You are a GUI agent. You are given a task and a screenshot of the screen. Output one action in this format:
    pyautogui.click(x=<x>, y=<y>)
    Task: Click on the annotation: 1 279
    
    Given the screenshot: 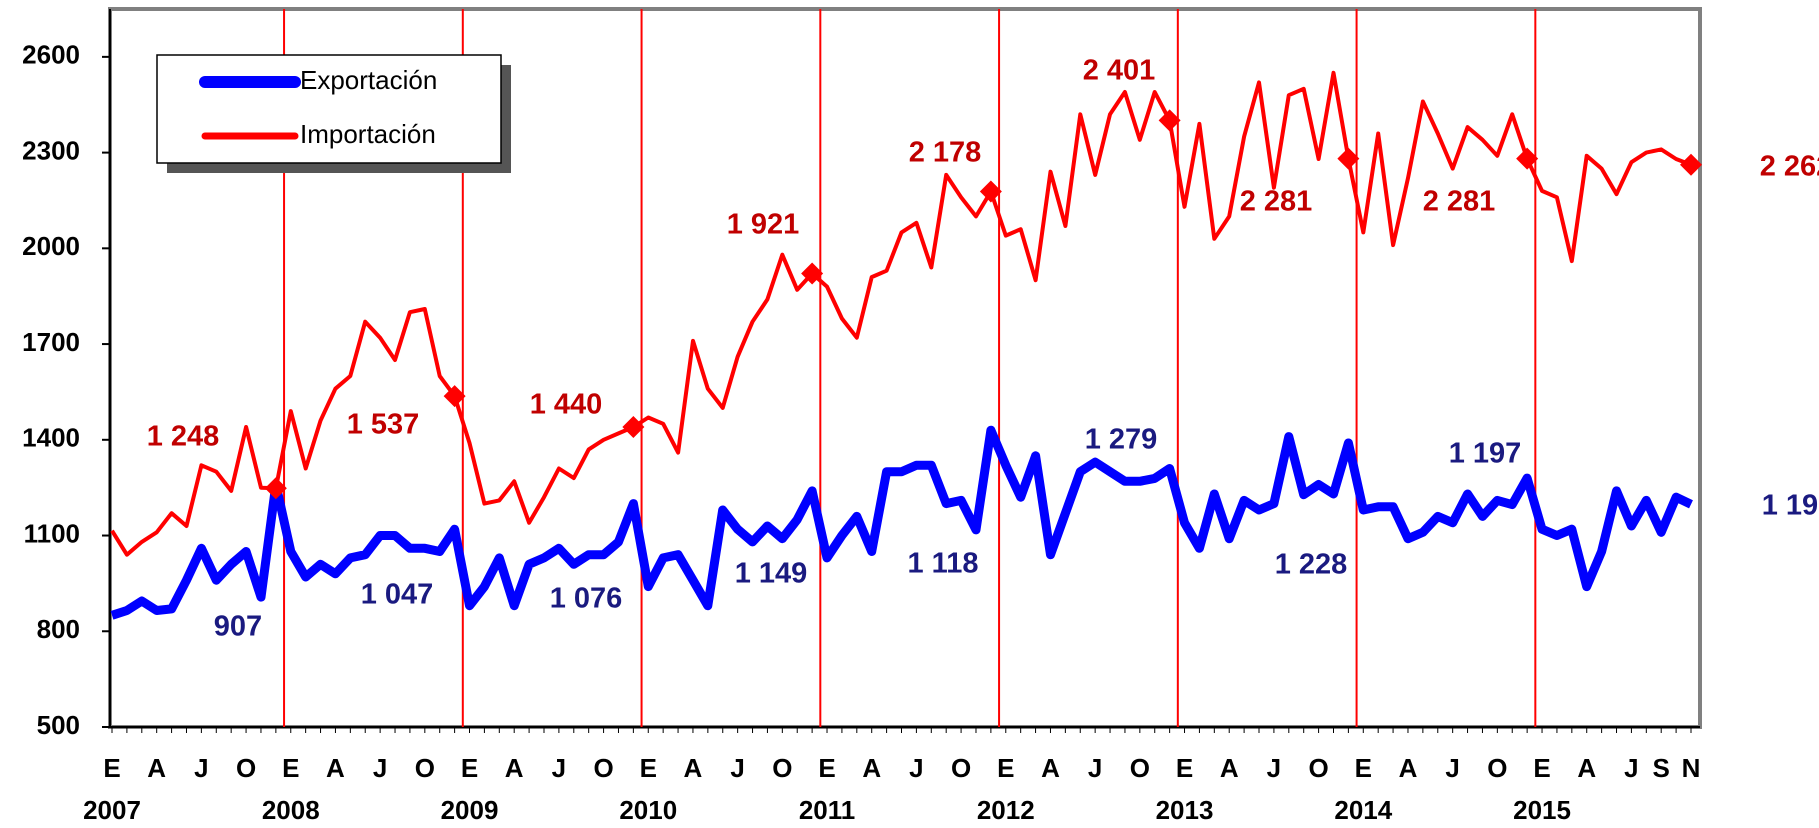 What is the action you would take?
    pyautogui.click(x=1121, y=440)
    